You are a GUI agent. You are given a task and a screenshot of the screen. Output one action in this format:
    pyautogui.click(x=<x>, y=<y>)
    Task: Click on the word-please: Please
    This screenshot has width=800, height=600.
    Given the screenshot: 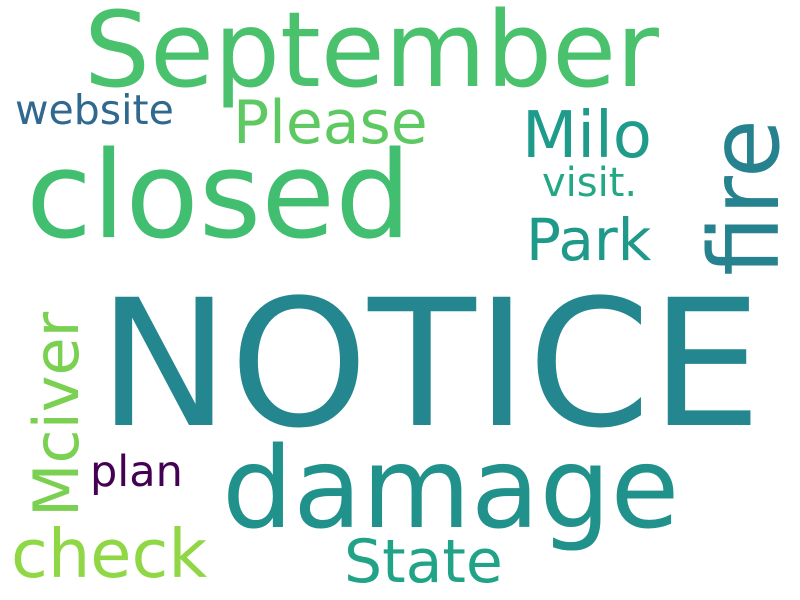 What is the action you would take?
    pyautogui.click(x=330, y=123)
    